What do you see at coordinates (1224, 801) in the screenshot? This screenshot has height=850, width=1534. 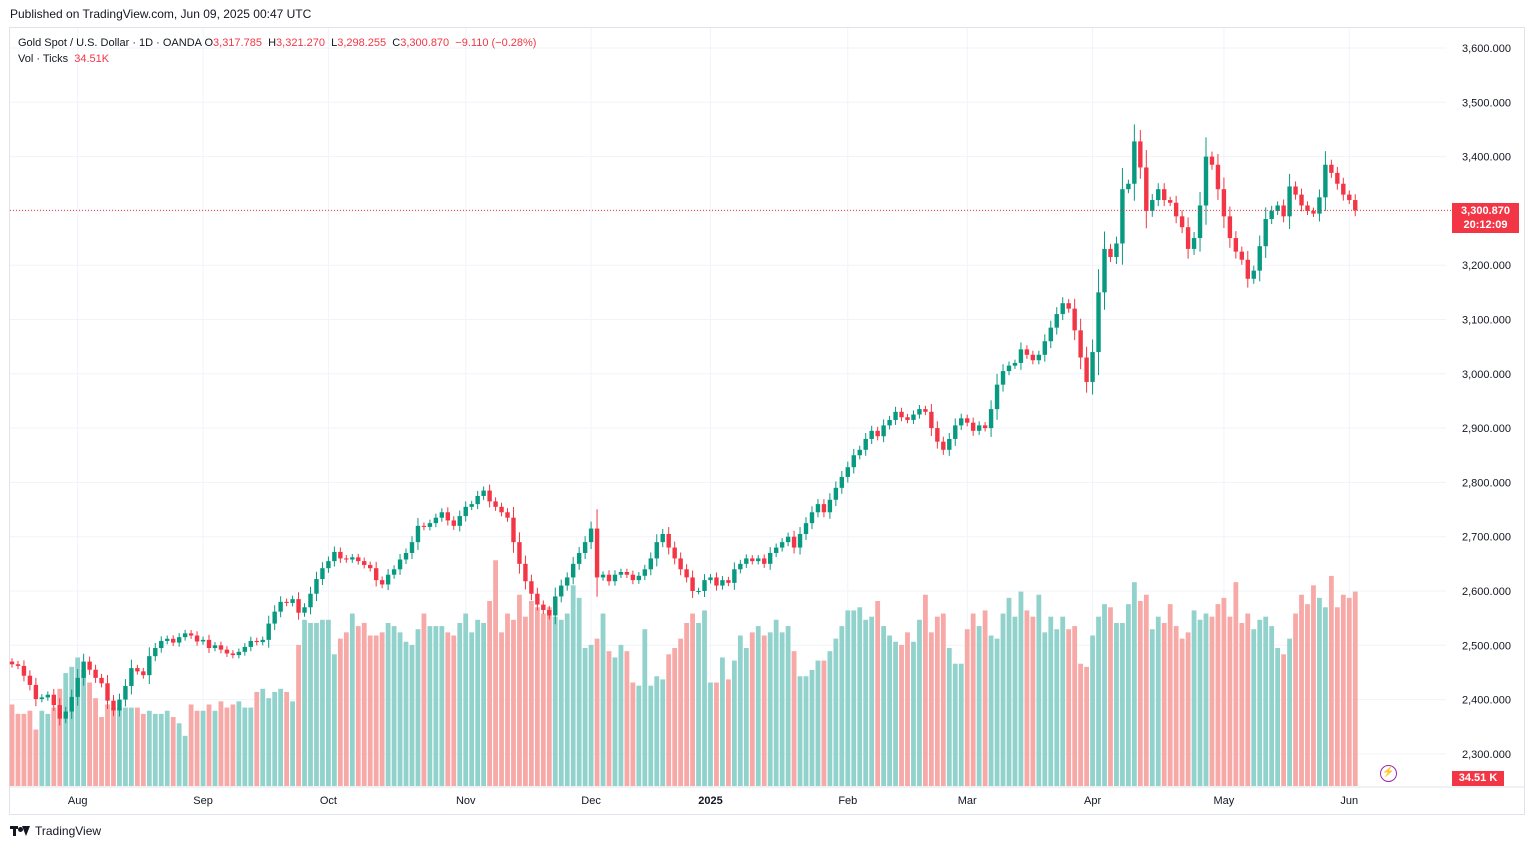 I see `time-tick-label: May` at bounding box center [1224, 801].